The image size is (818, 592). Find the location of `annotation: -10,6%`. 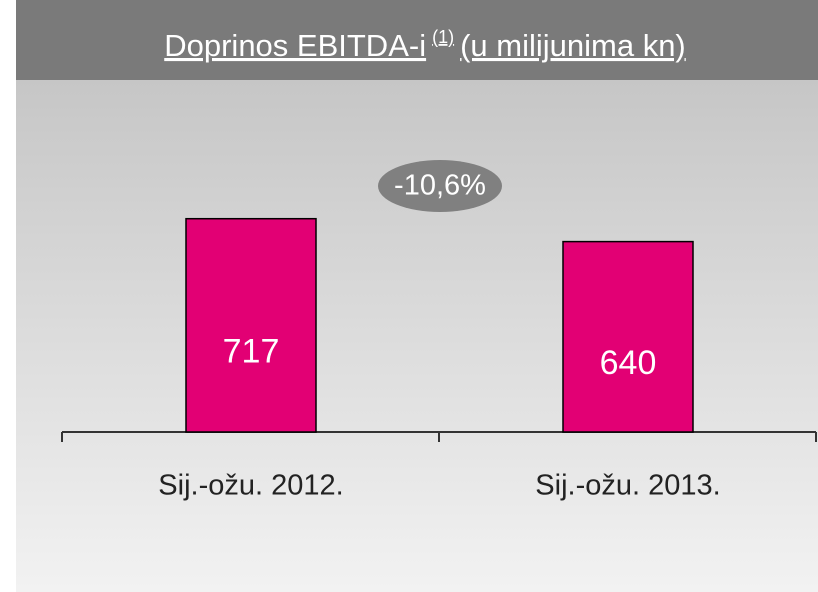

annotation: -10,6% is located at coordinates (440, 186).